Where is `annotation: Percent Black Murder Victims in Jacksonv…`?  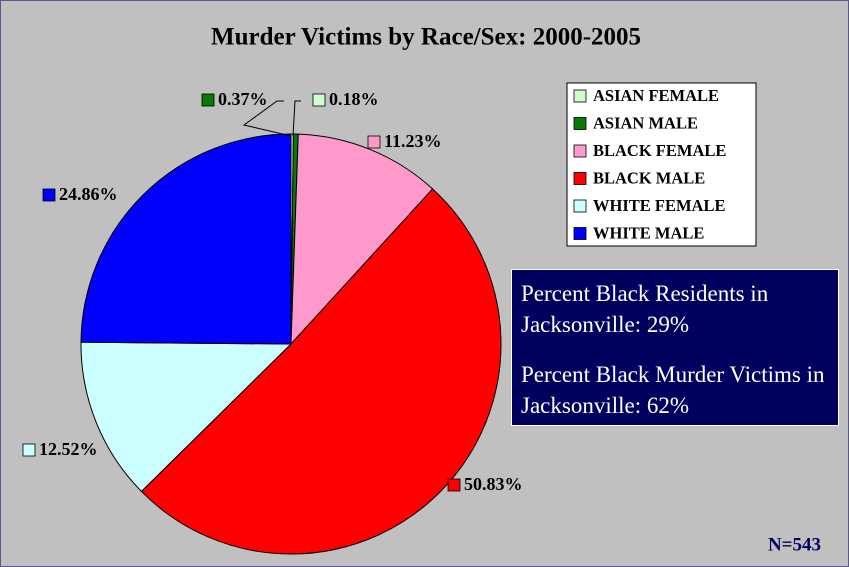
annotation: Percent Black Murder Victims in Jacksonv… is located at coordinates (673, 390).